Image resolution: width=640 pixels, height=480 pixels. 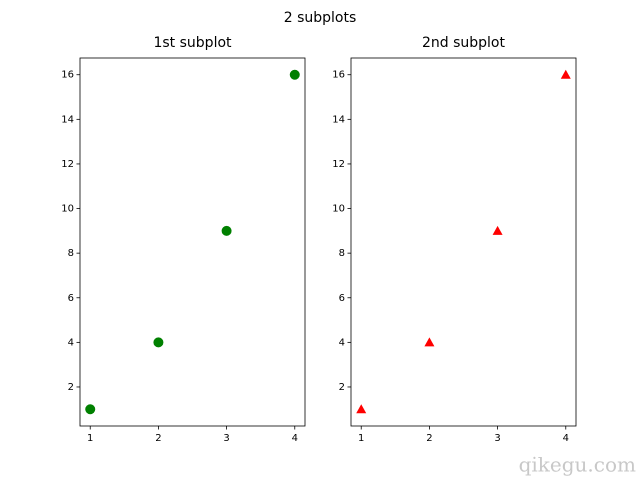 What do you see at coordinates (192, 43) in the screenshot?
I see `subplot-title: 1st subplot` at bounding box center [192, 43].